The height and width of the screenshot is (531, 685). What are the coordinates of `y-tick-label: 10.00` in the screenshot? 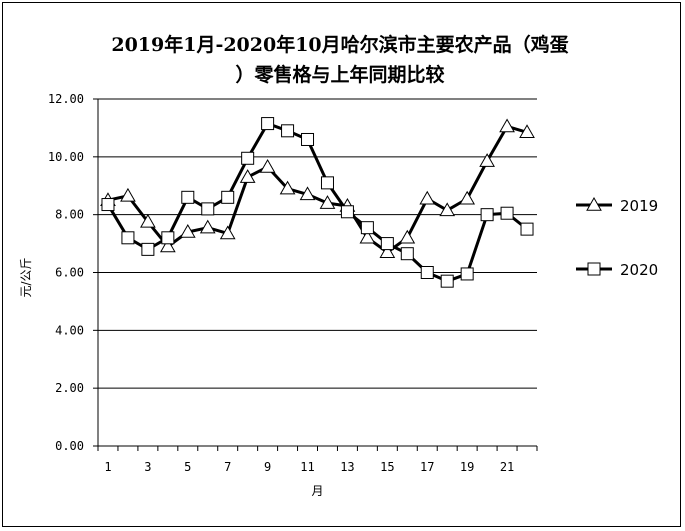 It's located at (66, 157).